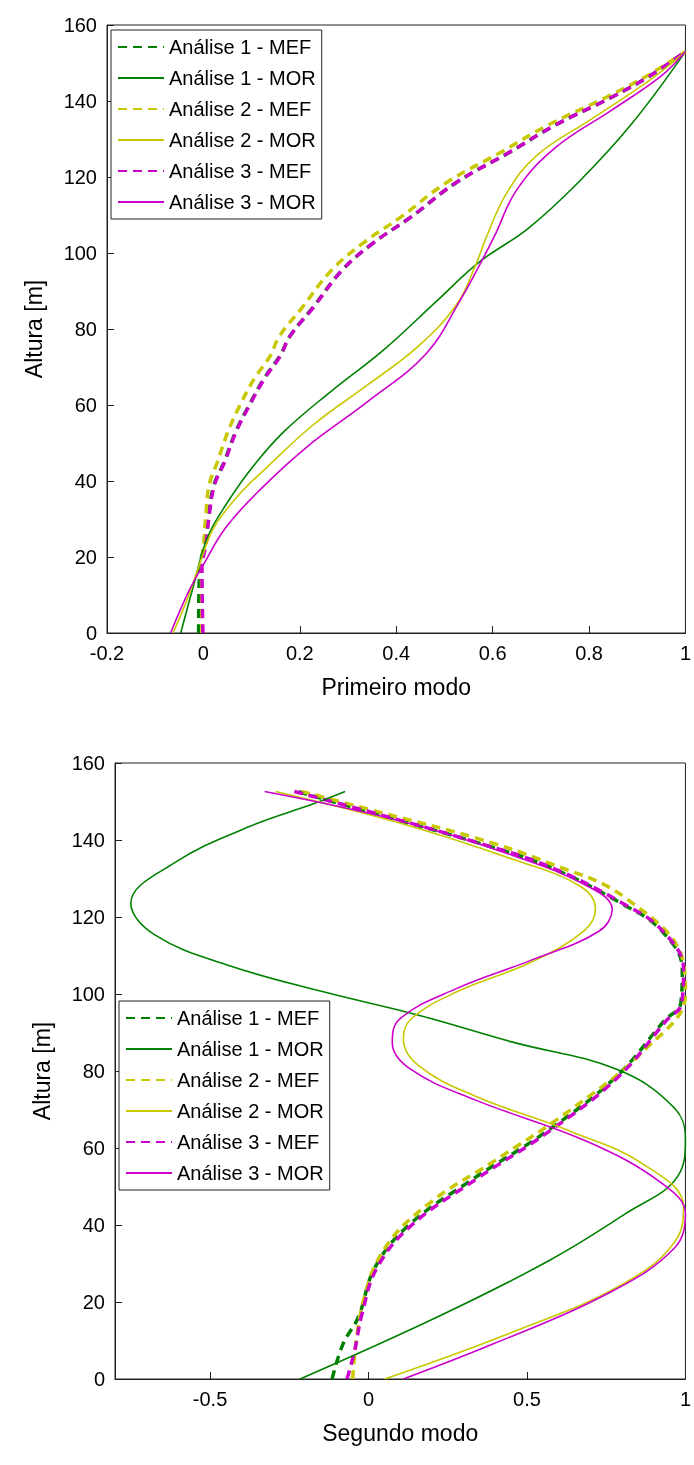  Describe the element at coordinates (527, 1399) in the screenshot. I see `x-tick-label: 0.5` at that location.